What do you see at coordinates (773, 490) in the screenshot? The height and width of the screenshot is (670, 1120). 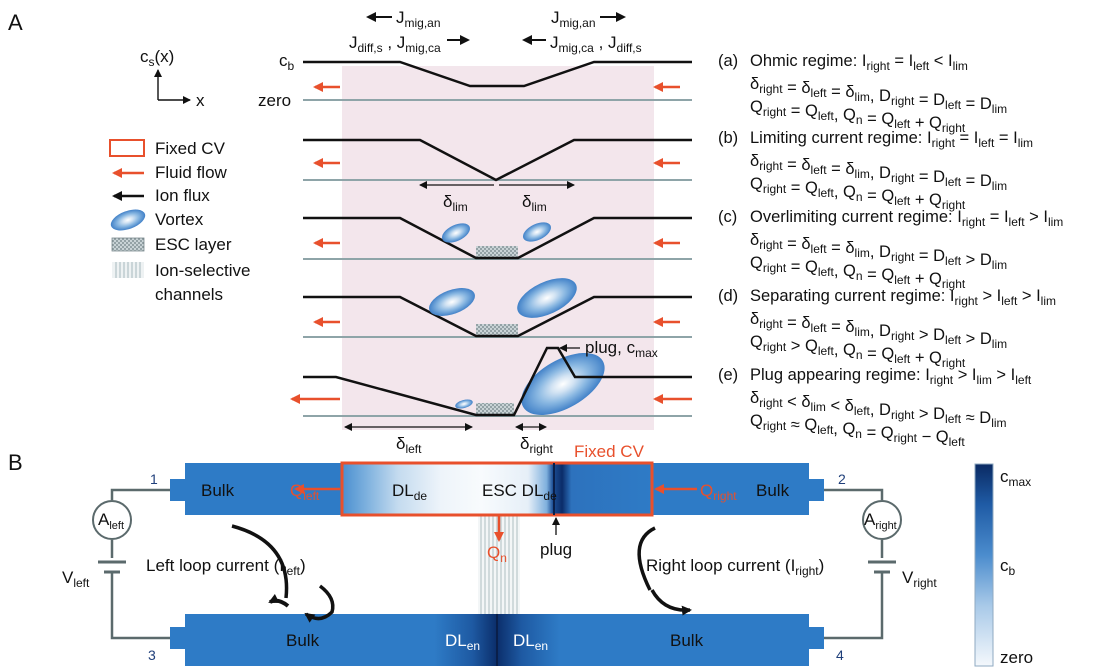 I see `bulk-top-right: Bulk` at bounding box center [773, 490].